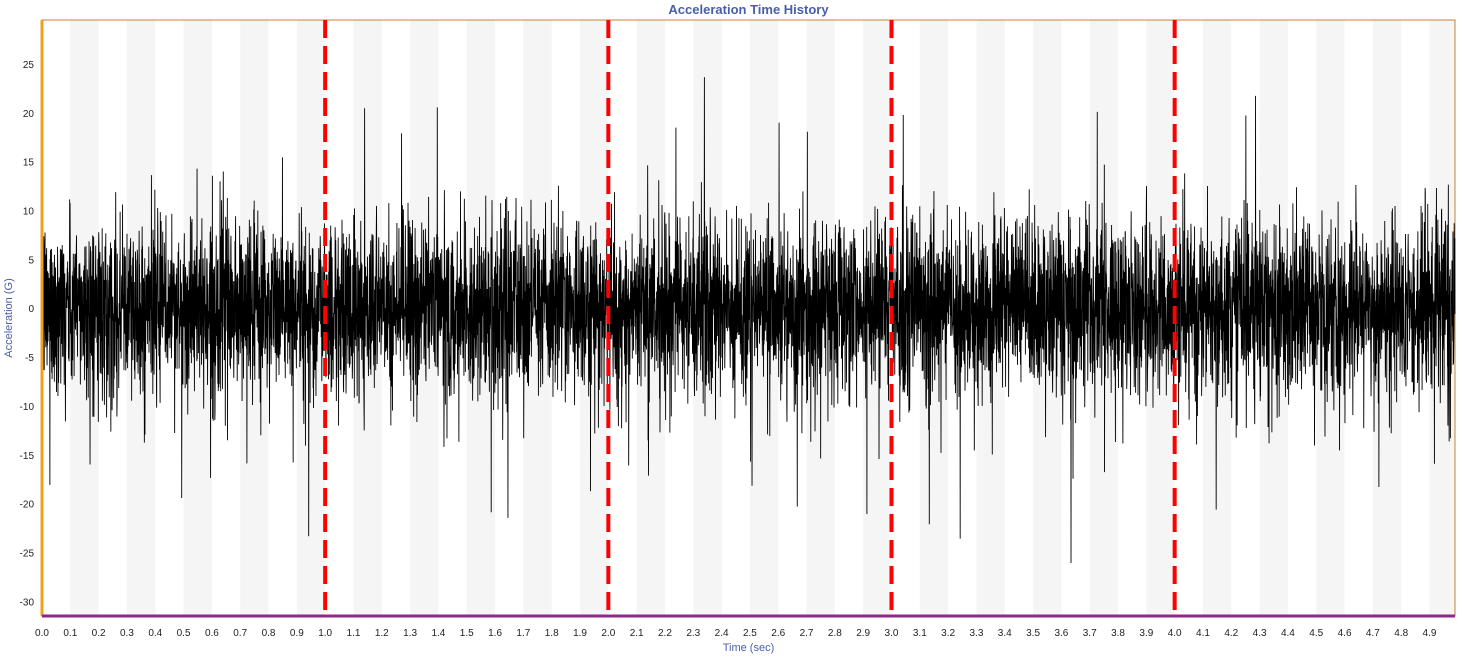 The height and width of the screenshot is (659, 1462). Describe the element at coordinates (863, 633) in the screenshot. I see `x-tick-label: 2.9` at that location.